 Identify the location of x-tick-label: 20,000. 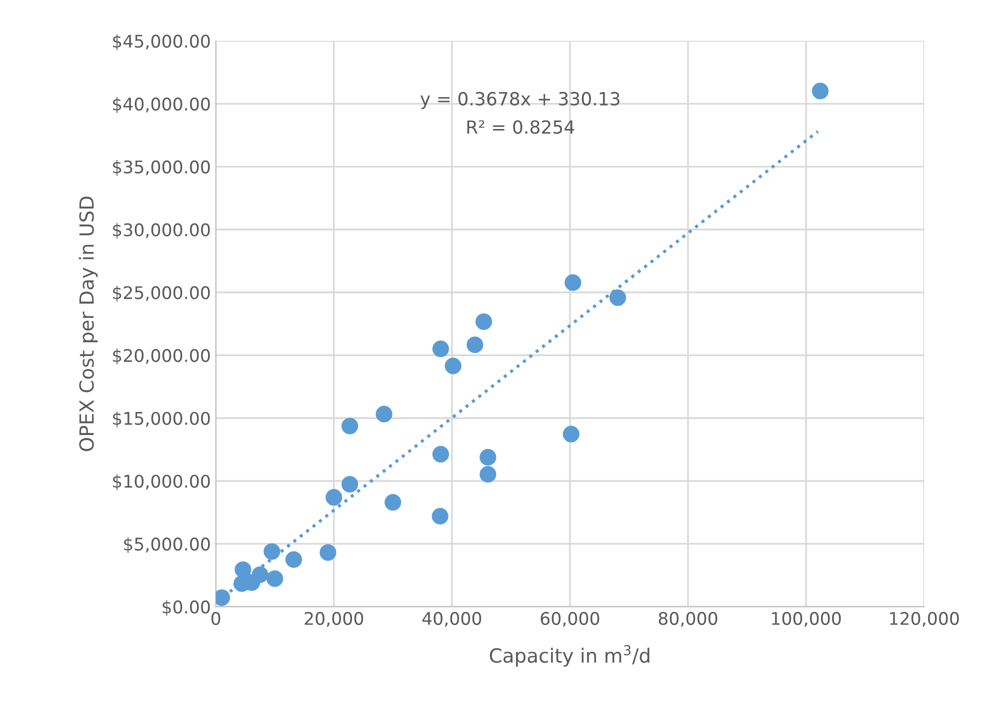
(334, 619).